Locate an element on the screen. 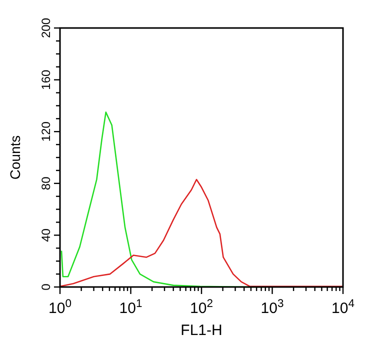  y-tick-label: 200 is located at coordinates (46, 28).